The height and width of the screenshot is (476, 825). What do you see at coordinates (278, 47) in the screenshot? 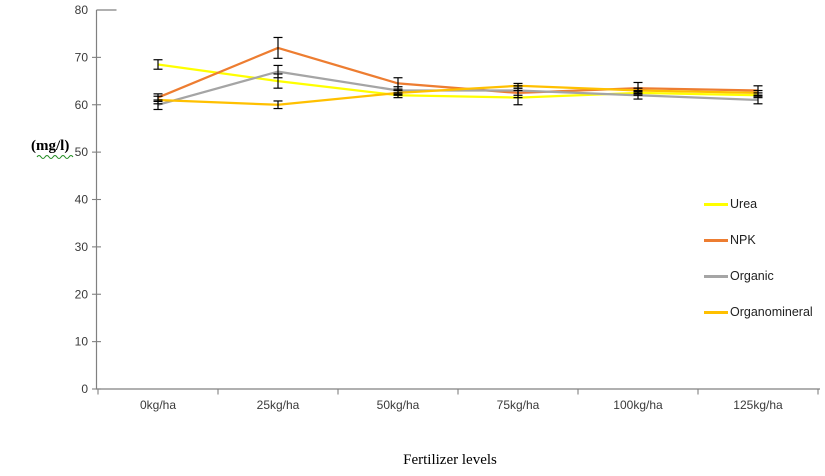
I see `error-bar-npk` at bounding box center [278, 47].